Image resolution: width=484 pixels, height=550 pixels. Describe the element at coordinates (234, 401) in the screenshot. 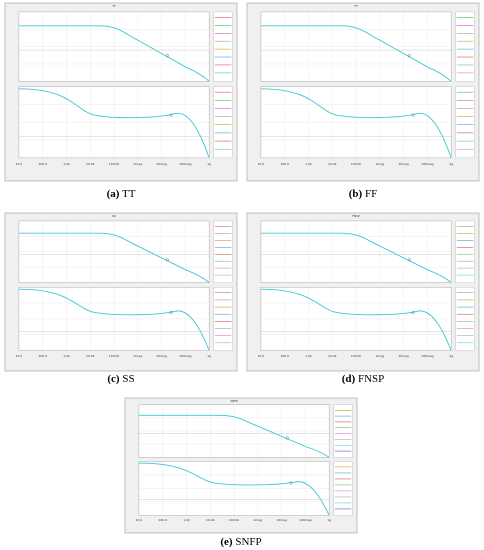

I see `panel-title: SNFP` at that location.